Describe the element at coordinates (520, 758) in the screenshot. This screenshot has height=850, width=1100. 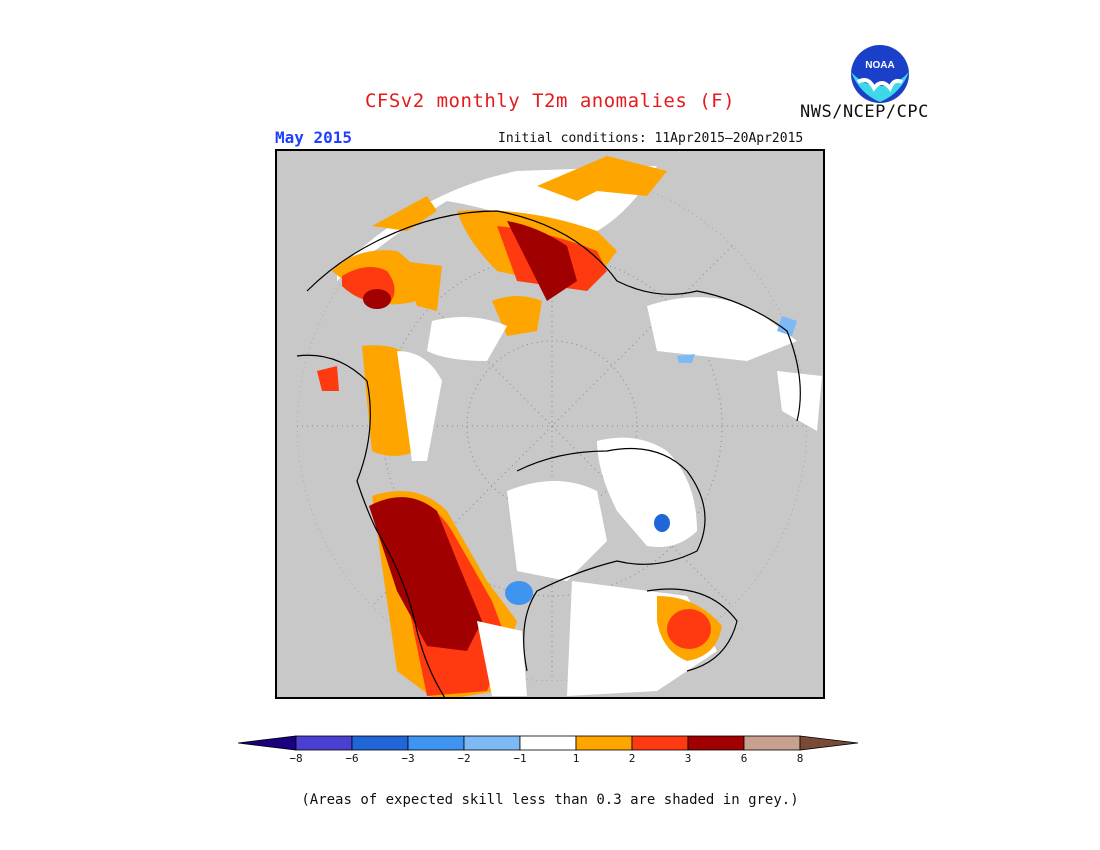
I see `legend-tick-label: −1` at that location.